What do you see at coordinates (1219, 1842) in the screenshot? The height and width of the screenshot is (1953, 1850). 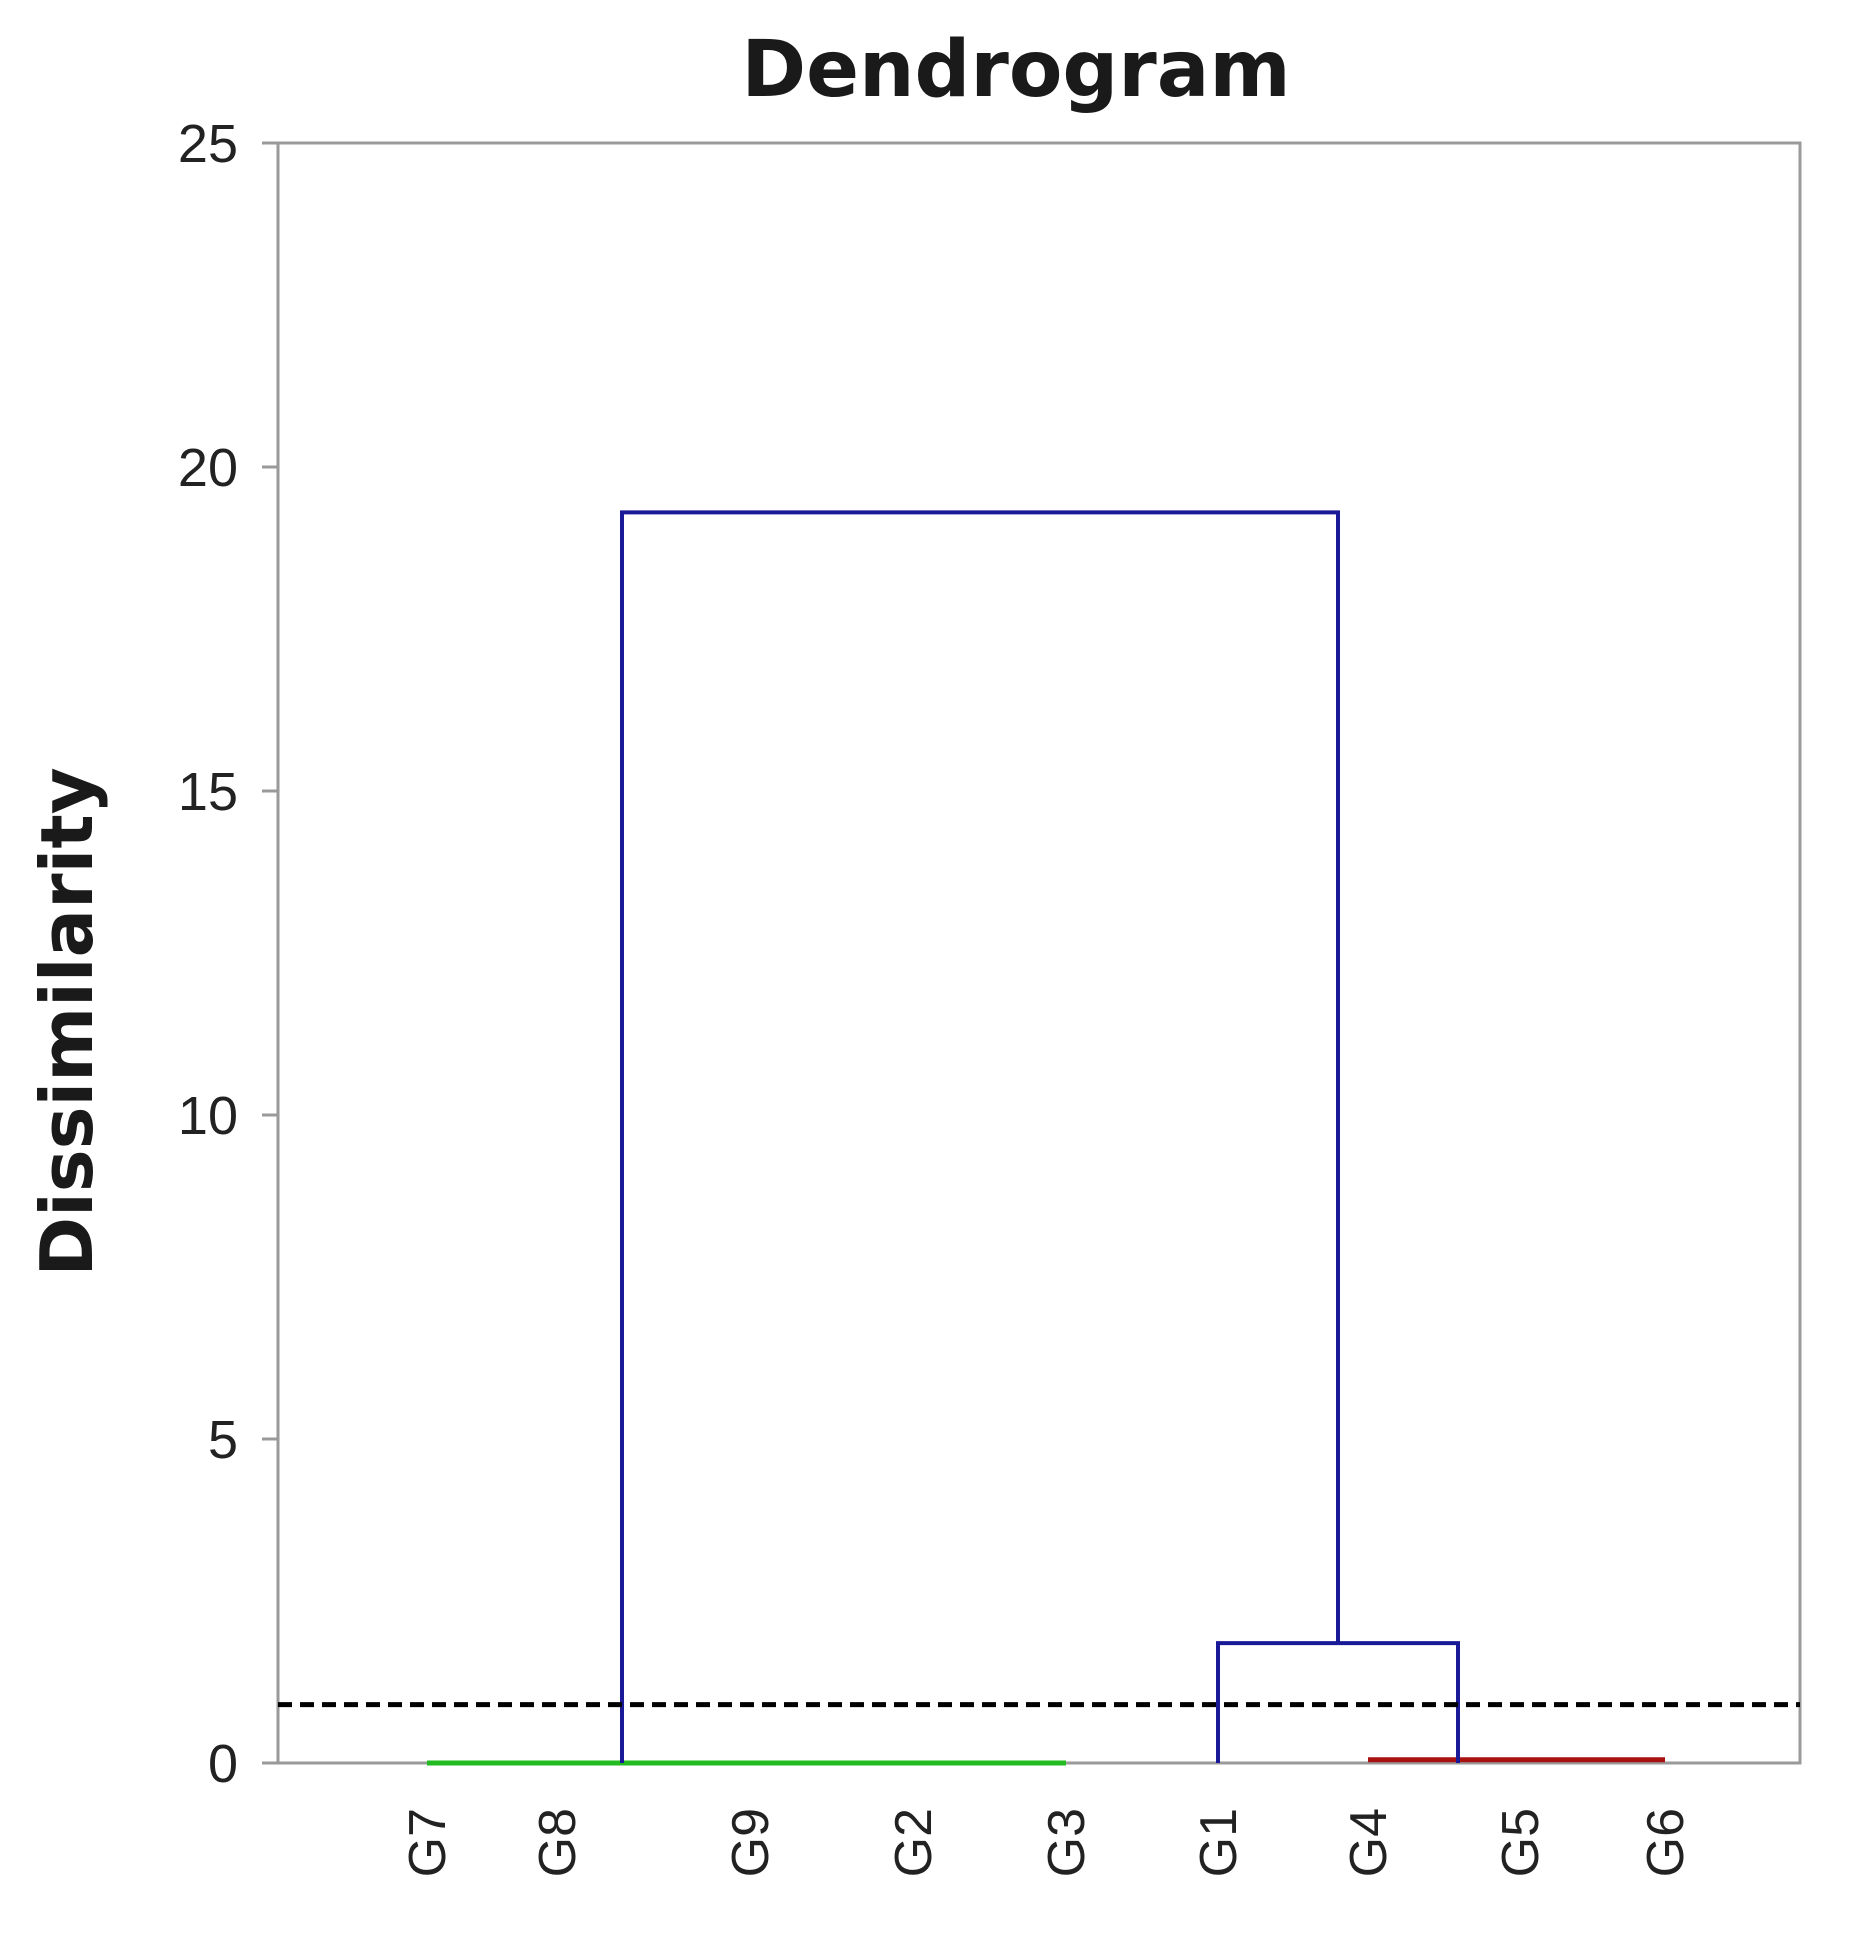 I see `leaf-label: G1` at bounding box center [1219, 1842].